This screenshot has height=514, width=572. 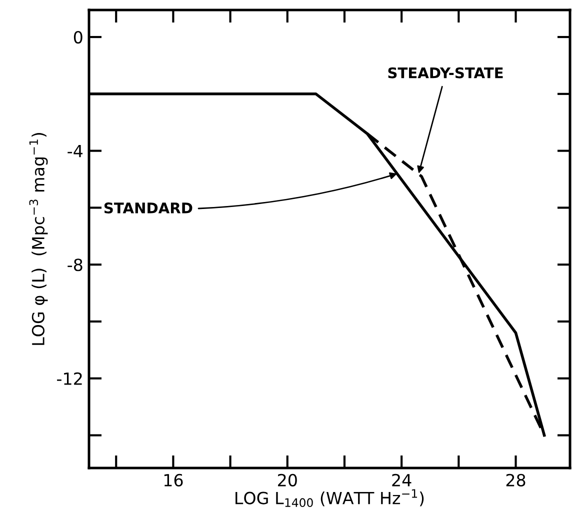 I want to click on x-tick-label: 16, so click(x=173, y=480).